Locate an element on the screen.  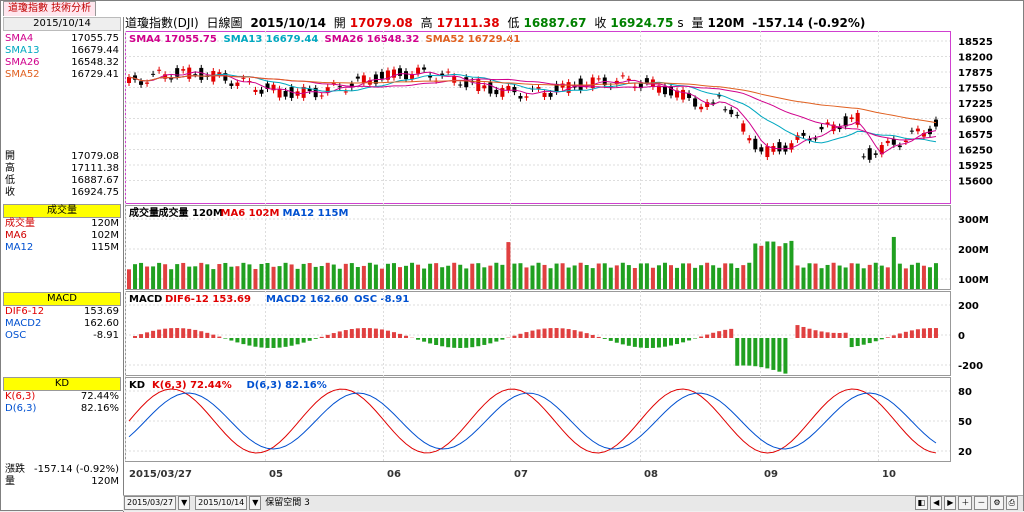
sma-key: SMA4 is located at coordinates (19, 39).